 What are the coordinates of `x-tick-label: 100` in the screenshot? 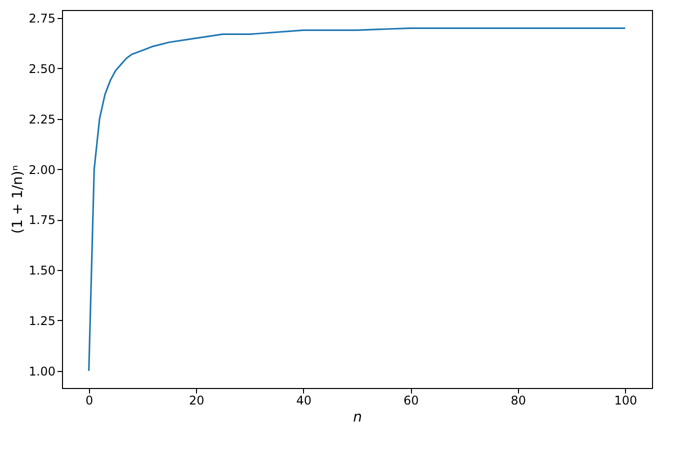 It's located at (626, 401).